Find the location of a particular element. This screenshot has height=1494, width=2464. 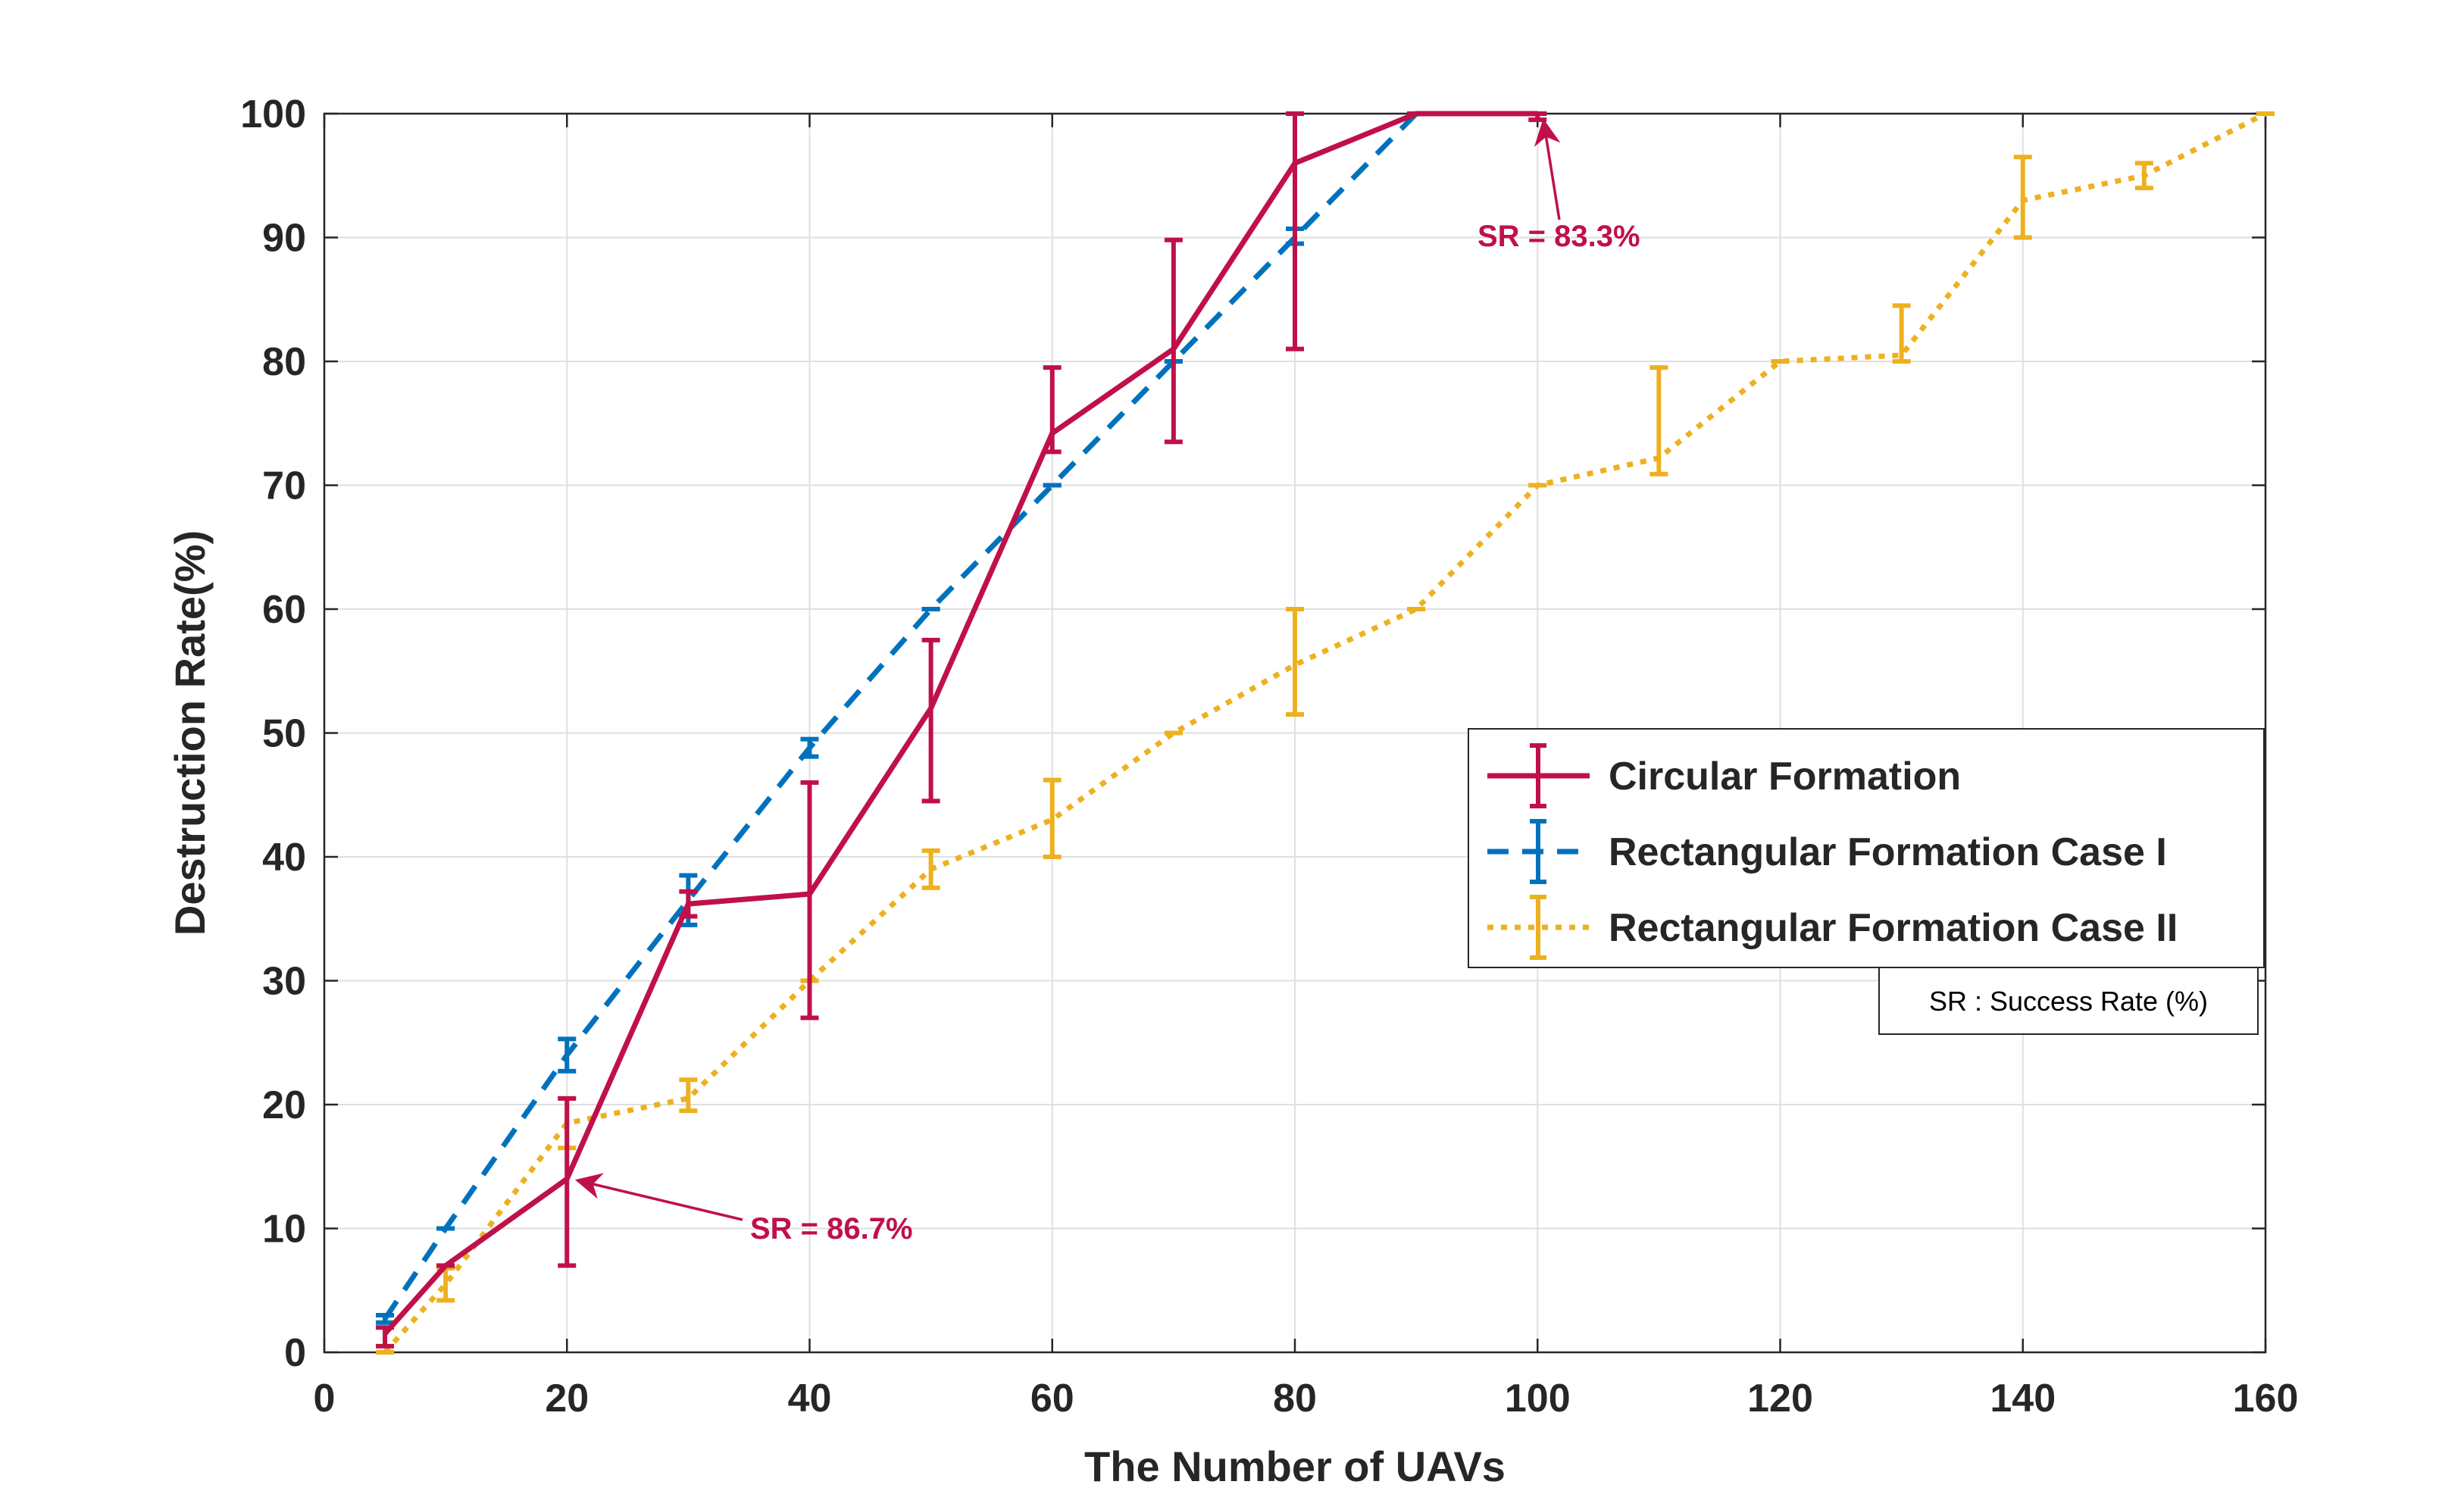

note-text: SR : Success Rate (%) is located at coordinates (2068, 1001).